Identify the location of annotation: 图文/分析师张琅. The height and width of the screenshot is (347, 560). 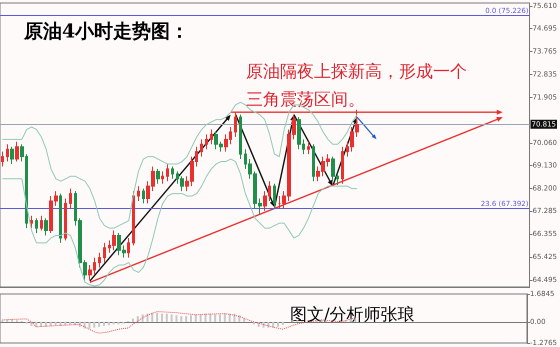
(352, 315).